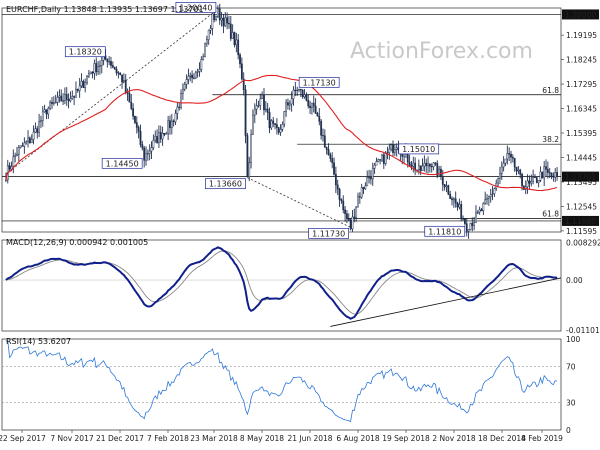 This screenshot has height=450, width=600. What do you see at coordinates (225, 184) in the screenshot?
I see `pivot-label: 1.13660` at bounding box center [225, 184].